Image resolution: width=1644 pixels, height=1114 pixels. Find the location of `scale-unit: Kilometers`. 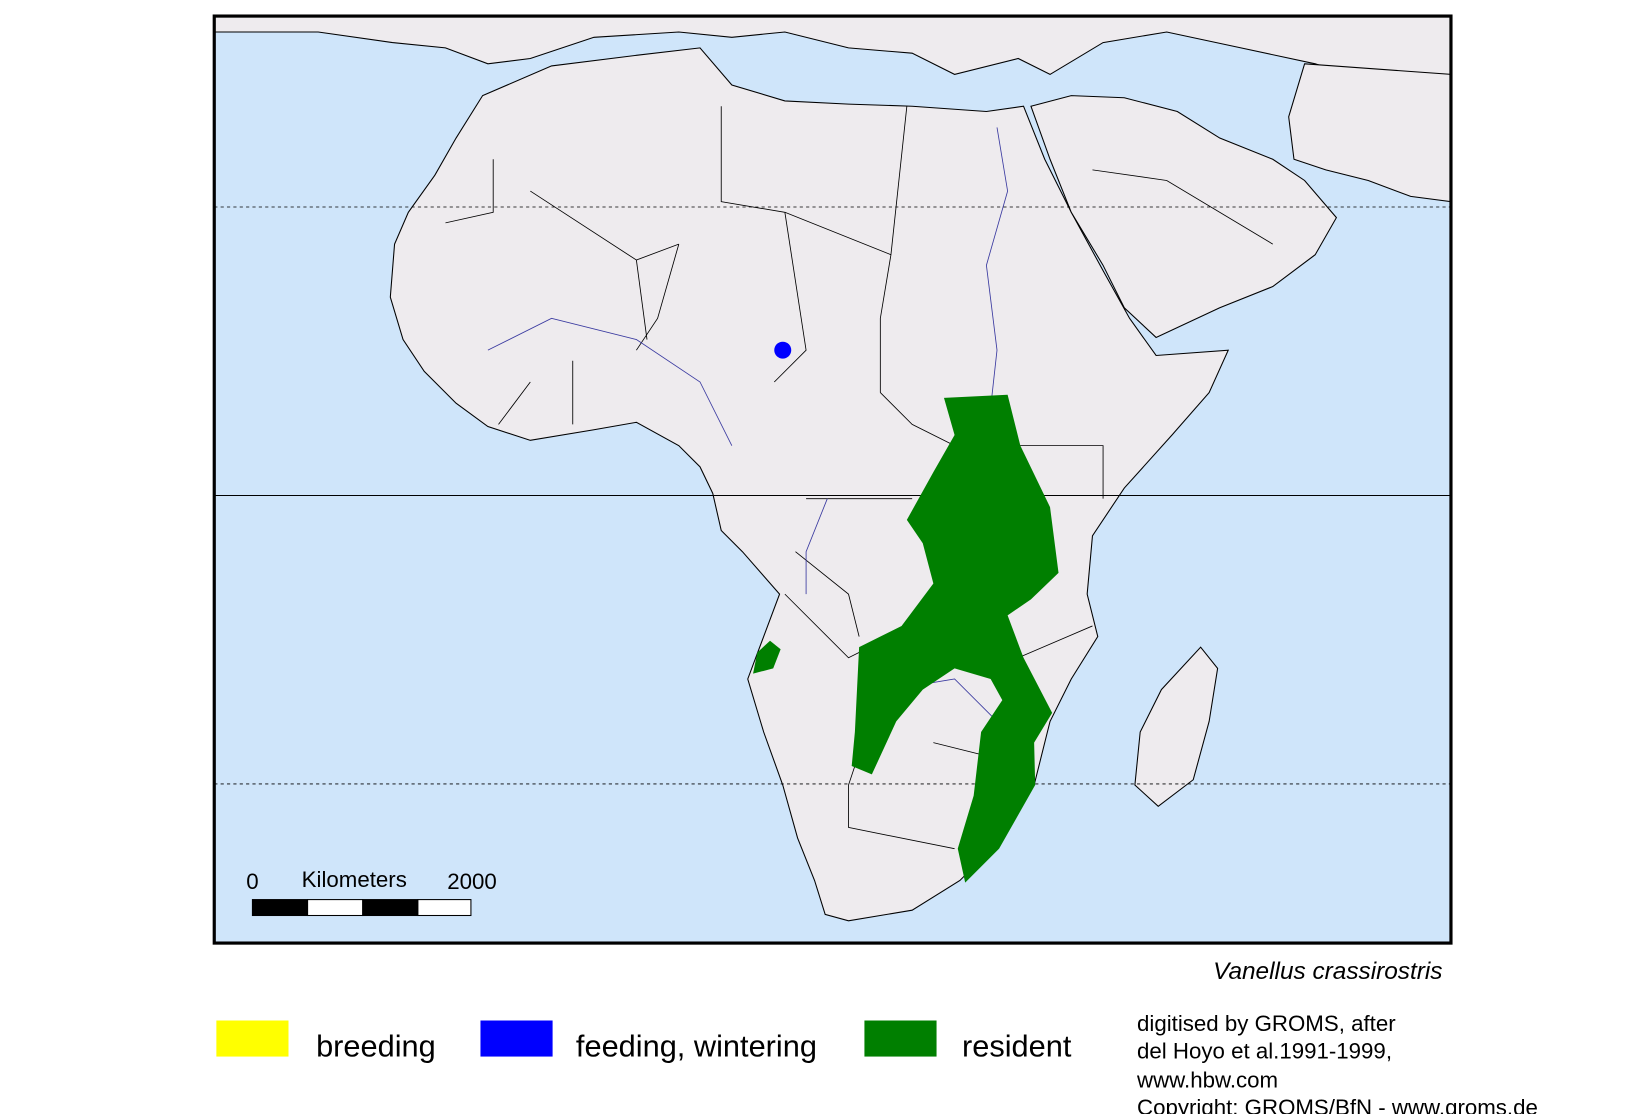

scale-unit: Kilometers is located at coordinates (354, 879).